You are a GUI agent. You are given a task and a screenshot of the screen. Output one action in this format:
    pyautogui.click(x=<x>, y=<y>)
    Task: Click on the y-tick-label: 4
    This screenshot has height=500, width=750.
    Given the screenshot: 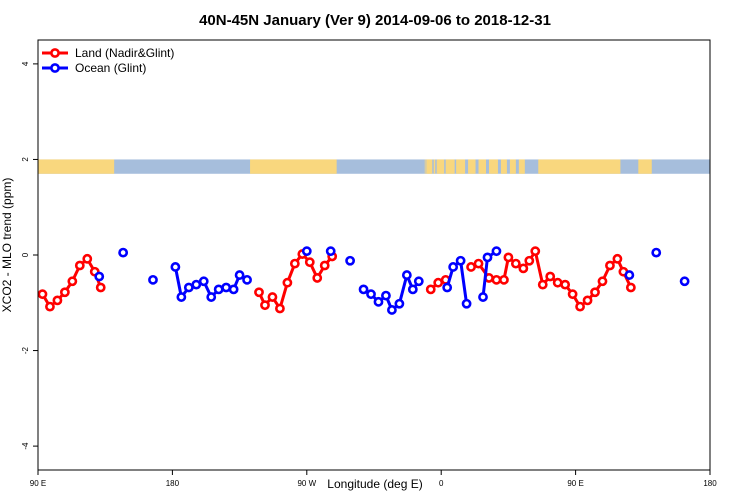 What is the action you would take?
    pyautogui.click(x=25, y=63)
    